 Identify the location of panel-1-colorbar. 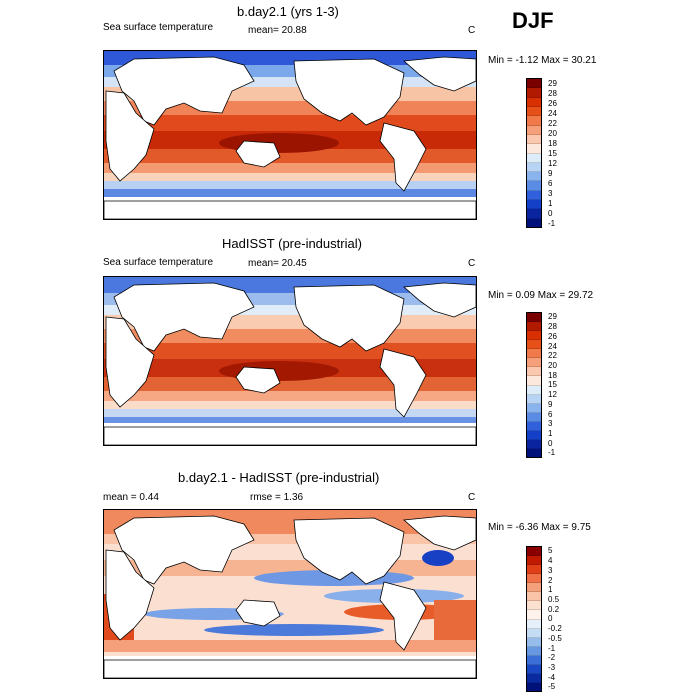
(534, 153).